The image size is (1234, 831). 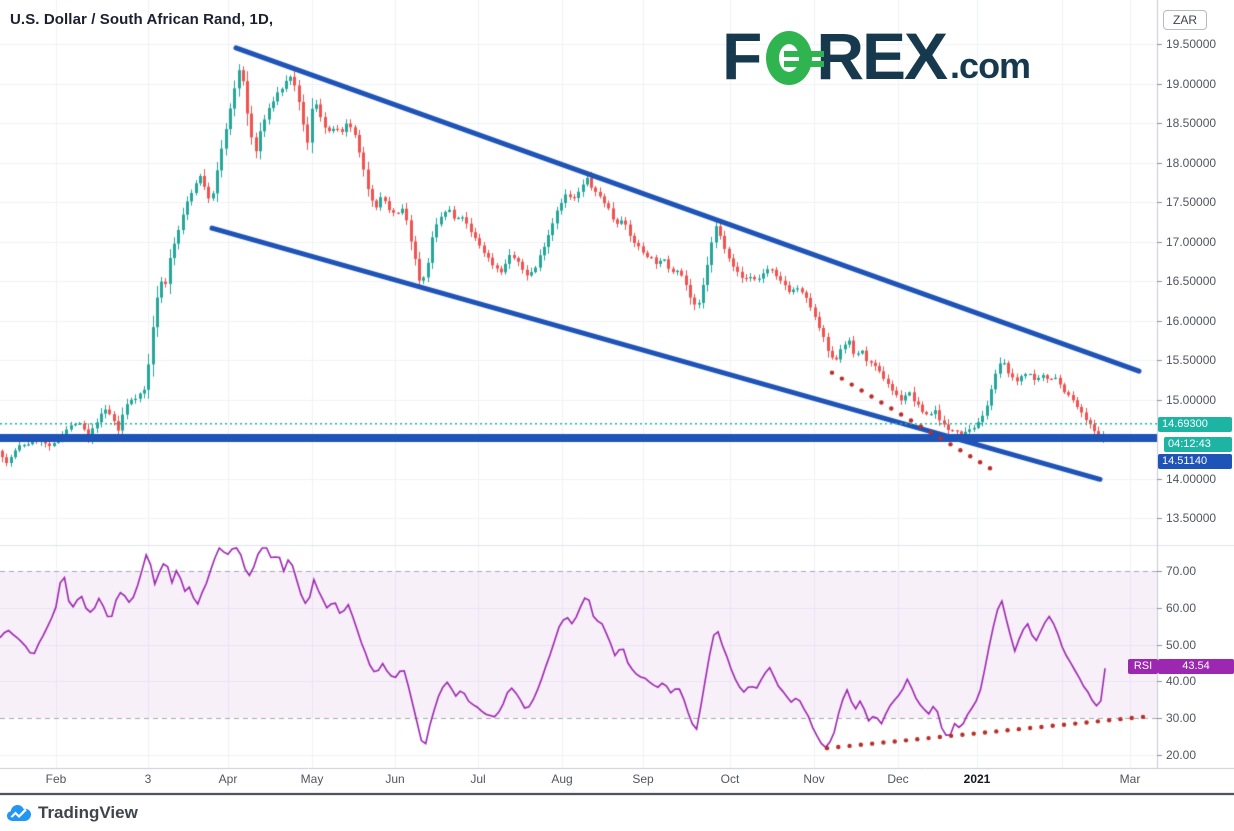 I want to click on time-tick-label: Feb, so click(x=56, y=779).